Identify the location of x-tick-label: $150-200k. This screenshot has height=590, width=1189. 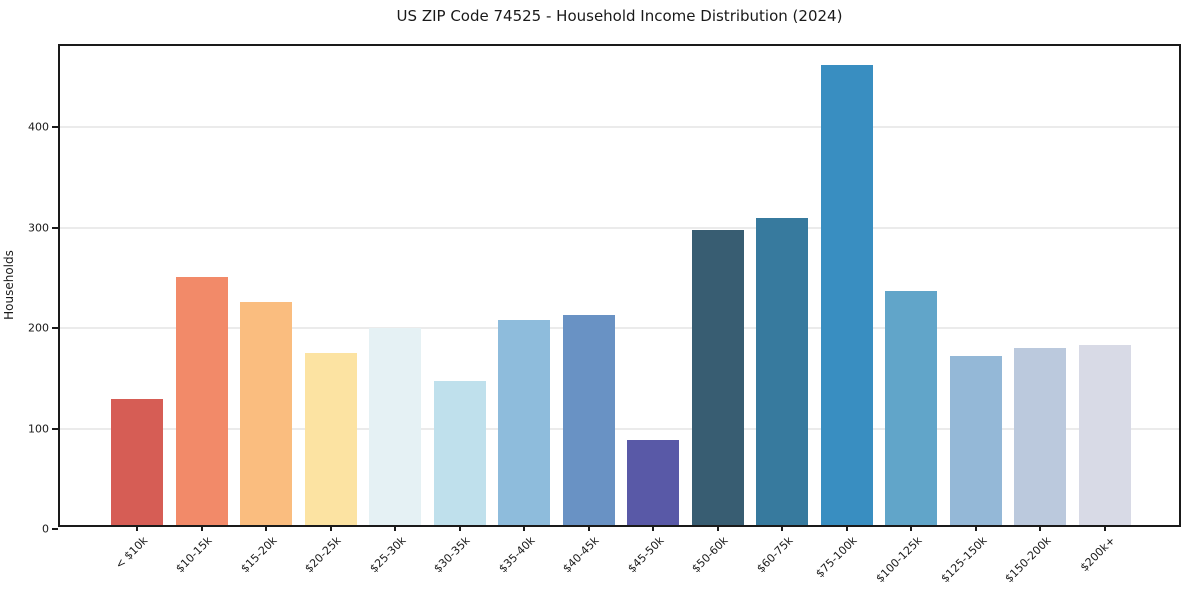
(1028, 560).